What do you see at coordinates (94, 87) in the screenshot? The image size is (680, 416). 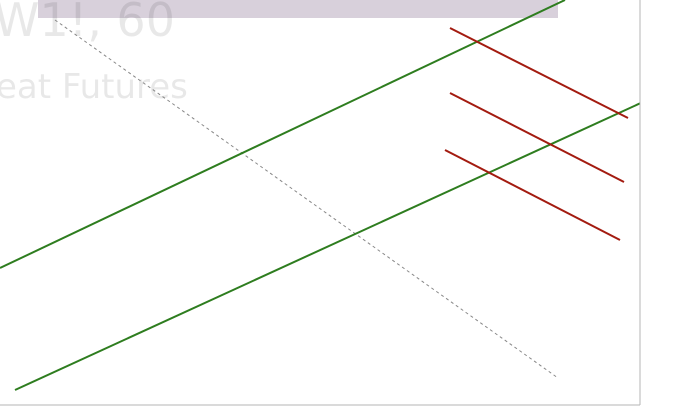 I see `watermark-description: eat Futures` at bounding box center [94, 87].